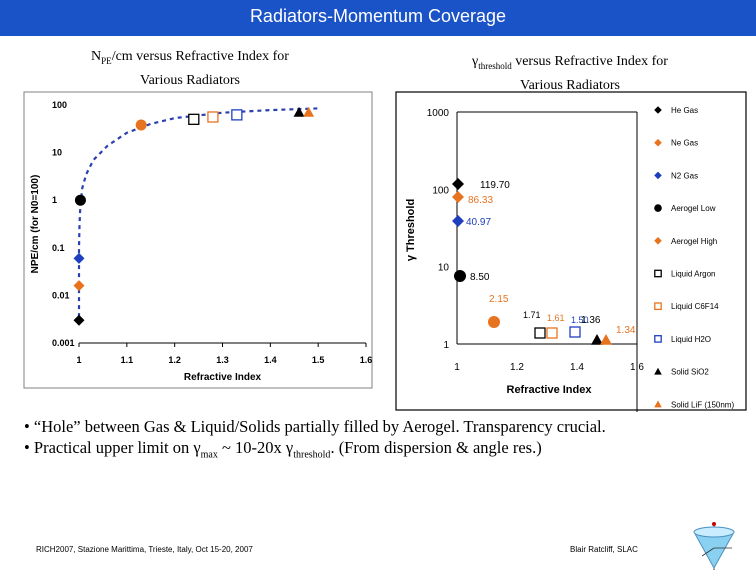 This screenshot has width=756, height=576. Describe the element at coordinates (35, 224) in the screenshot. I see `left-y-axis-label: NPE/cm (for N0=100)` at that location.